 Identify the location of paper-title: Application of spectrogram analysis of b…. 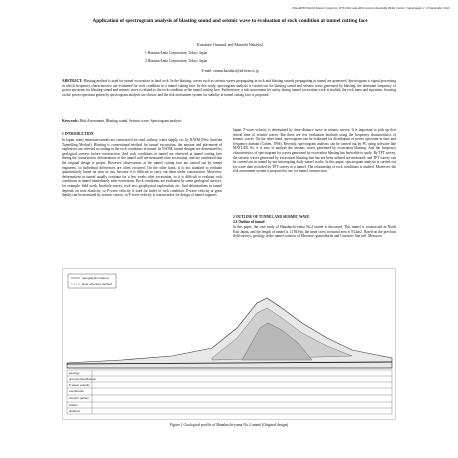
(230, 21).